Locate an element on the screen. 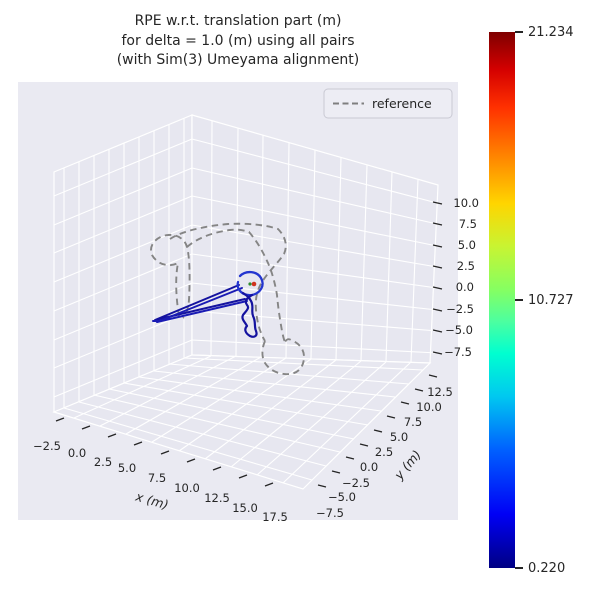 Image resolution: width=600 pixels, height=600 pixels. colorbar-tick-min is located at coordinates (519, 568).